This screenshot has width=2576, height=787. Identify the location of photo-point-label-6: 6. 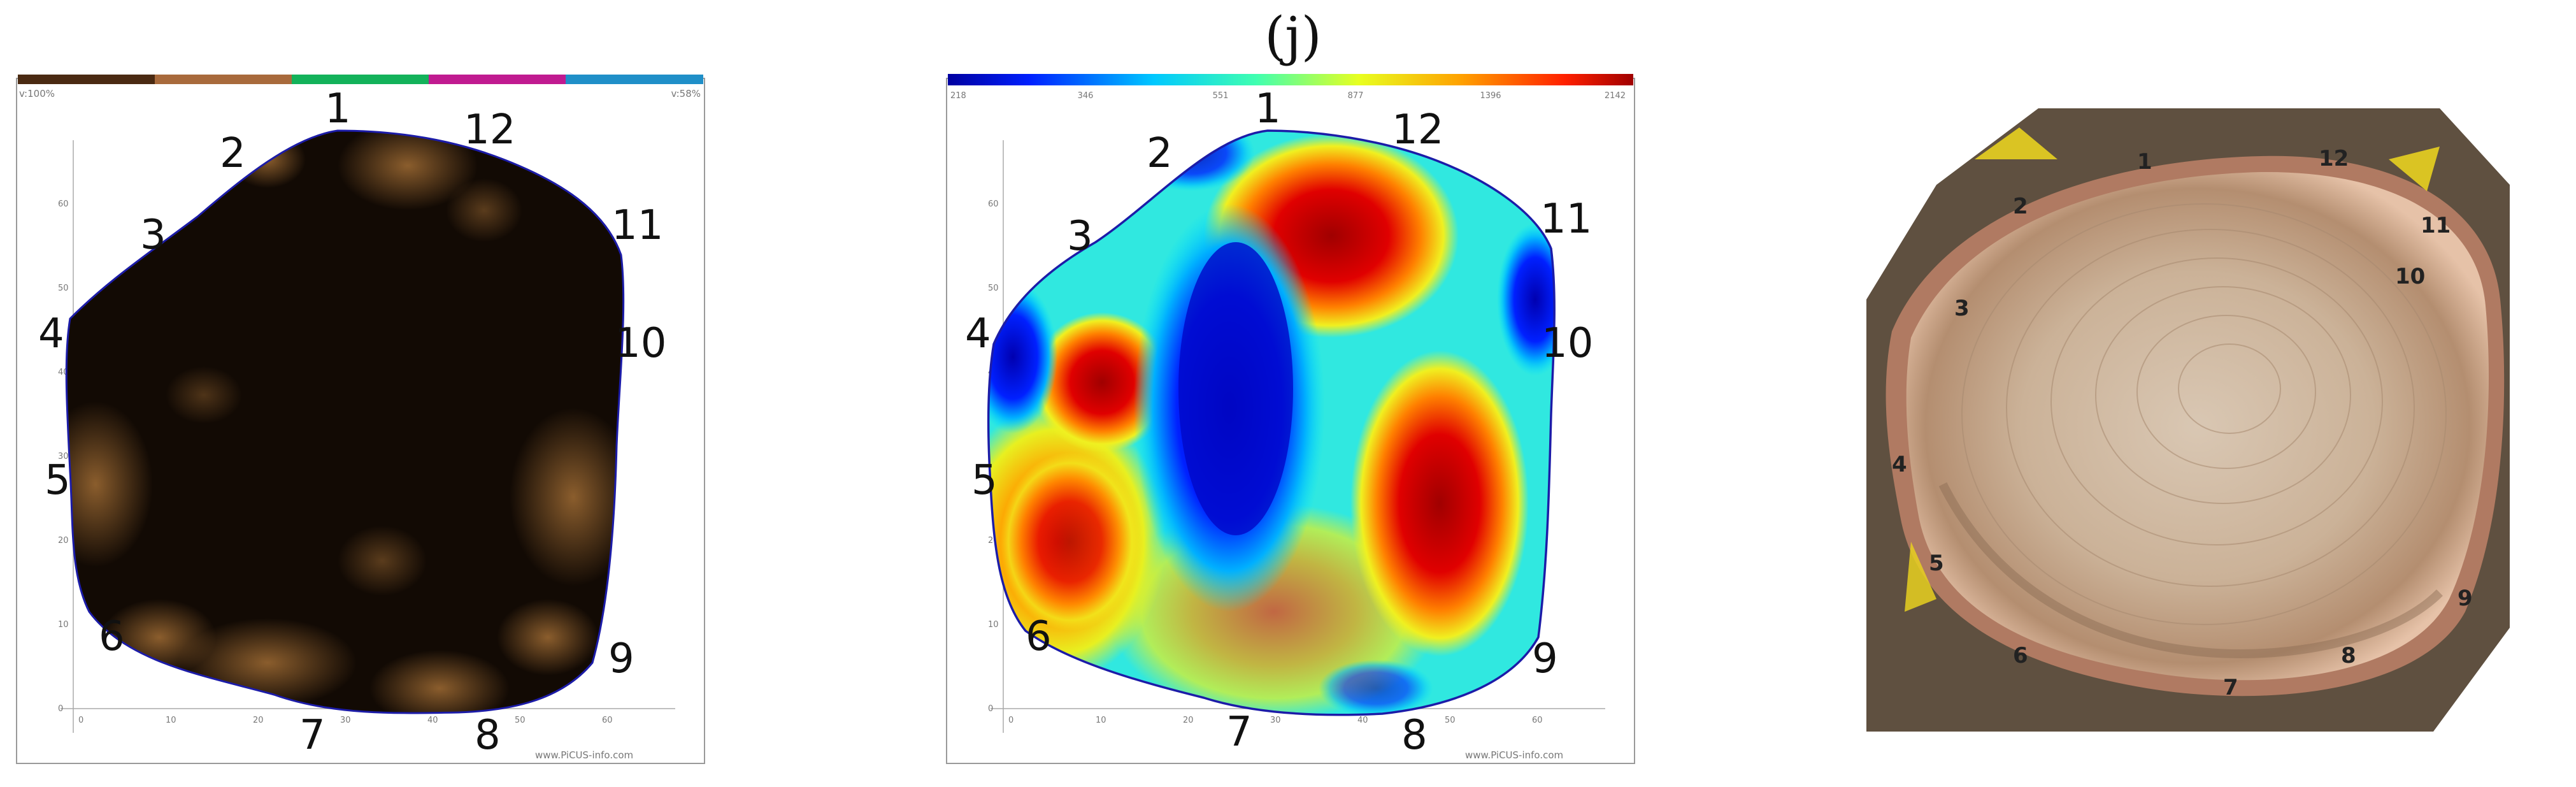
(2021, 655).